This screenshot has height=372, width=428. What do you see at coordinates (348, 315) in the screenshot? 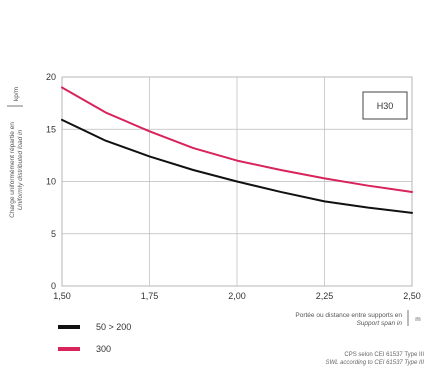
I see `x-axis-label-line1: Portée ou distance entre supports en` at bounding box center [348, 315].